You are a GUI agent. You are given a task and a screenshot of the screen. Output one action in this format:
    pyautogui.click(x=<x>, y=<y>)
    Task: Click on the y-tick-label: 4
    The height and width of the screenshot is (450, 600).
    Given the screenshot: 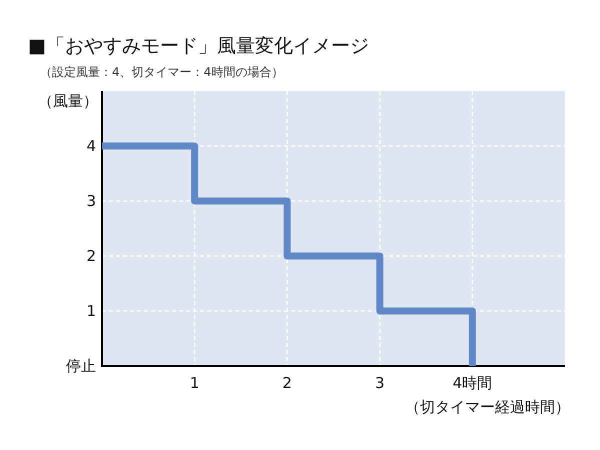 What is the action you would take?
    pyautogui.click(x=91, y=146)
    